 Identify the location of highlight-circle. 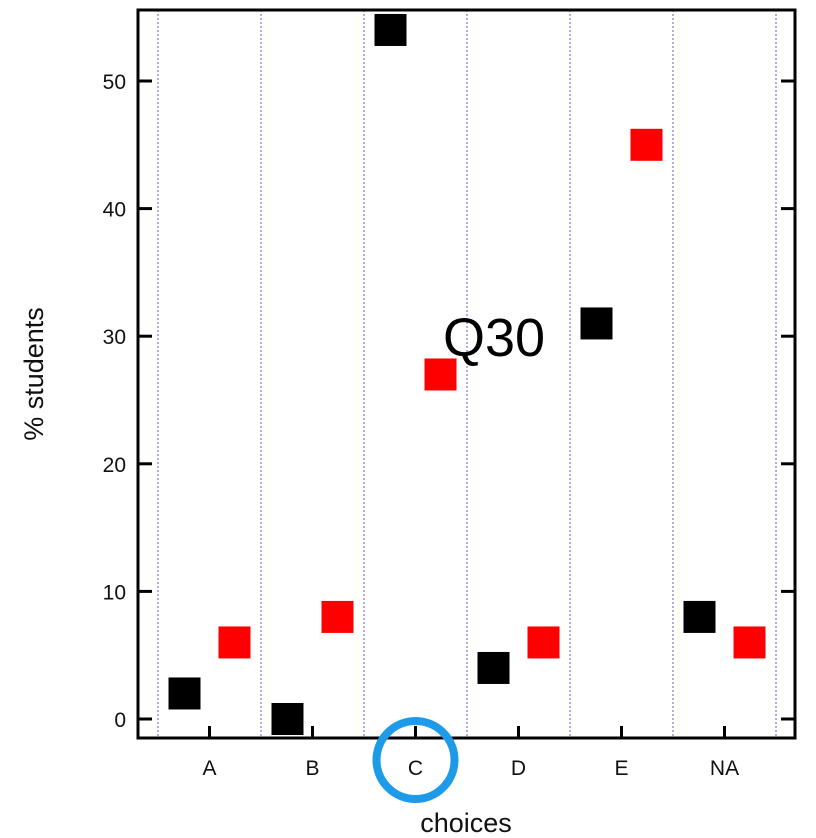
(415, 760).